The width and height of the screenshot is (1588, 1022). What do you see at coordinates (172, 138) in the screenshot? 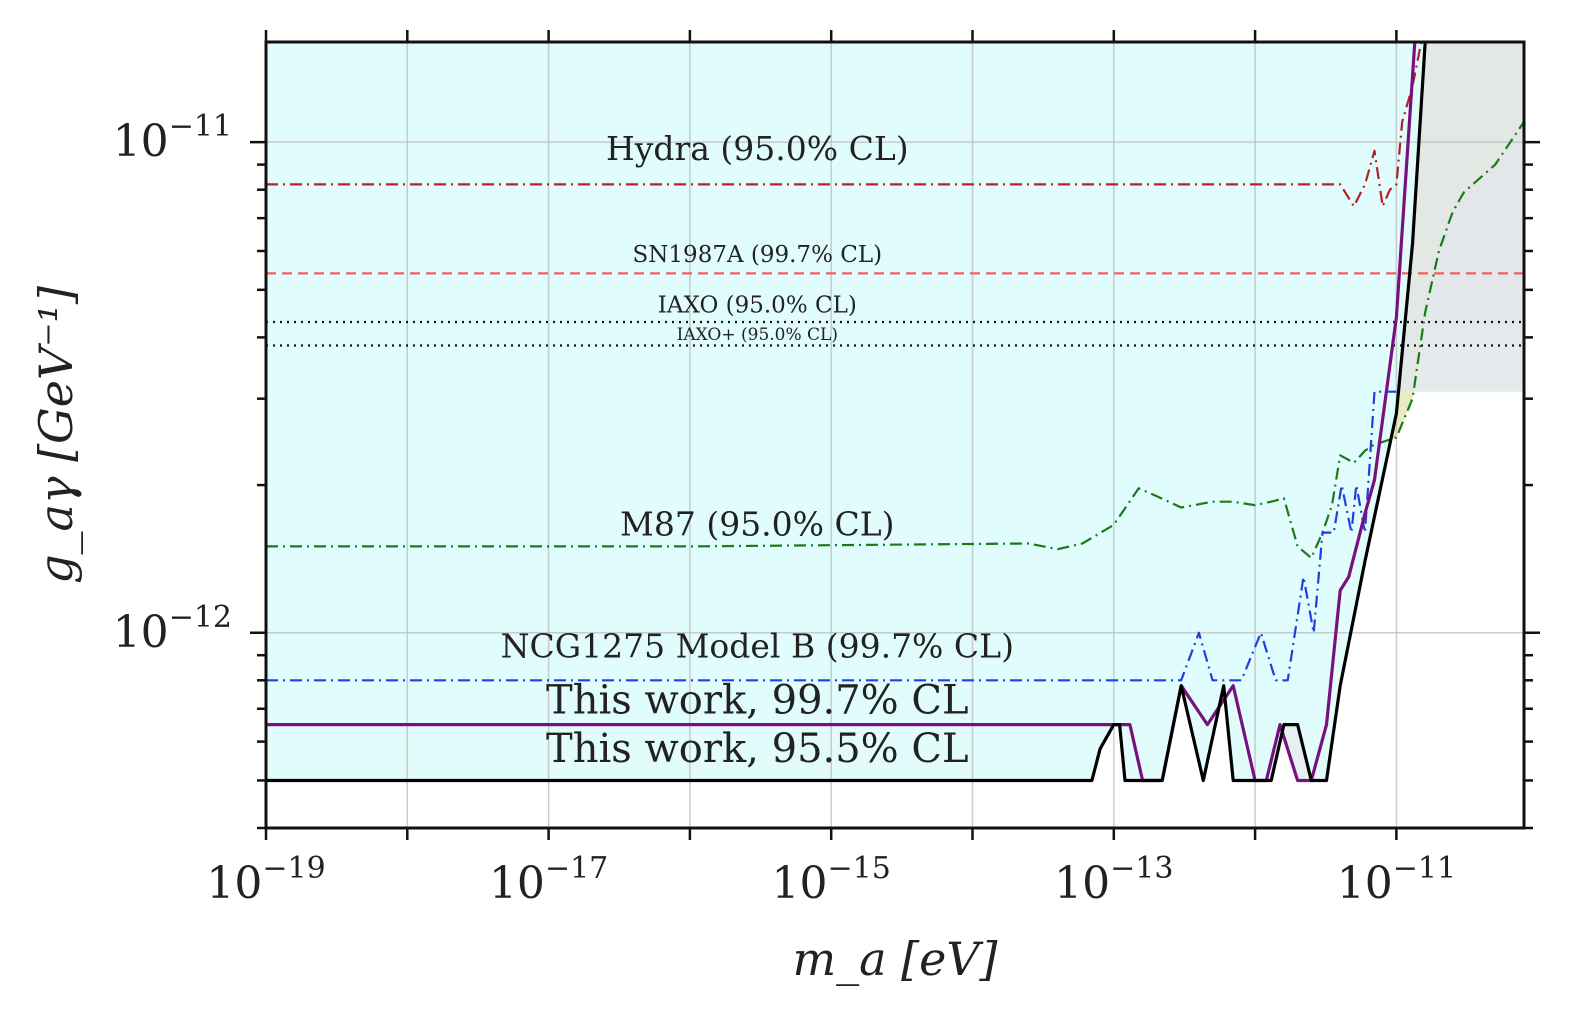
I see `y-tick-label: 10−11` at bounding box center [172, 138].